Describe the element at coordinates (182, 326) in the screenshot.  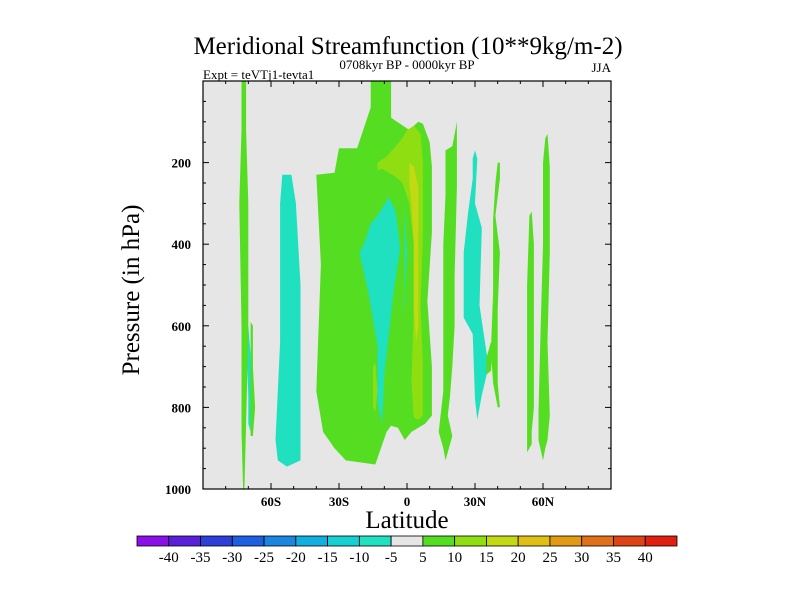
I see `y-tick-label: 600` at that location.